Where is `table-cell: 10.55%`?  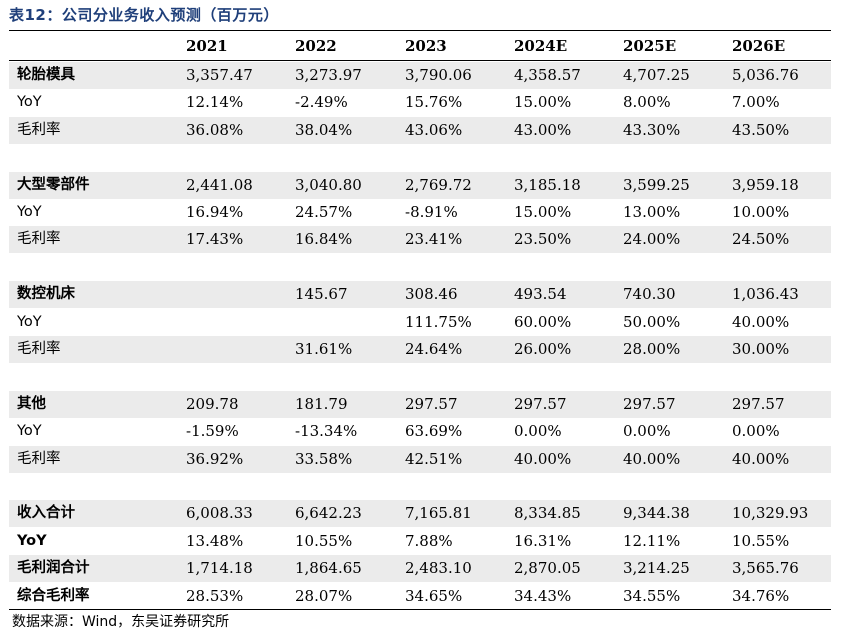 table-cell: 10.55% is located at coordinates (761, 540).